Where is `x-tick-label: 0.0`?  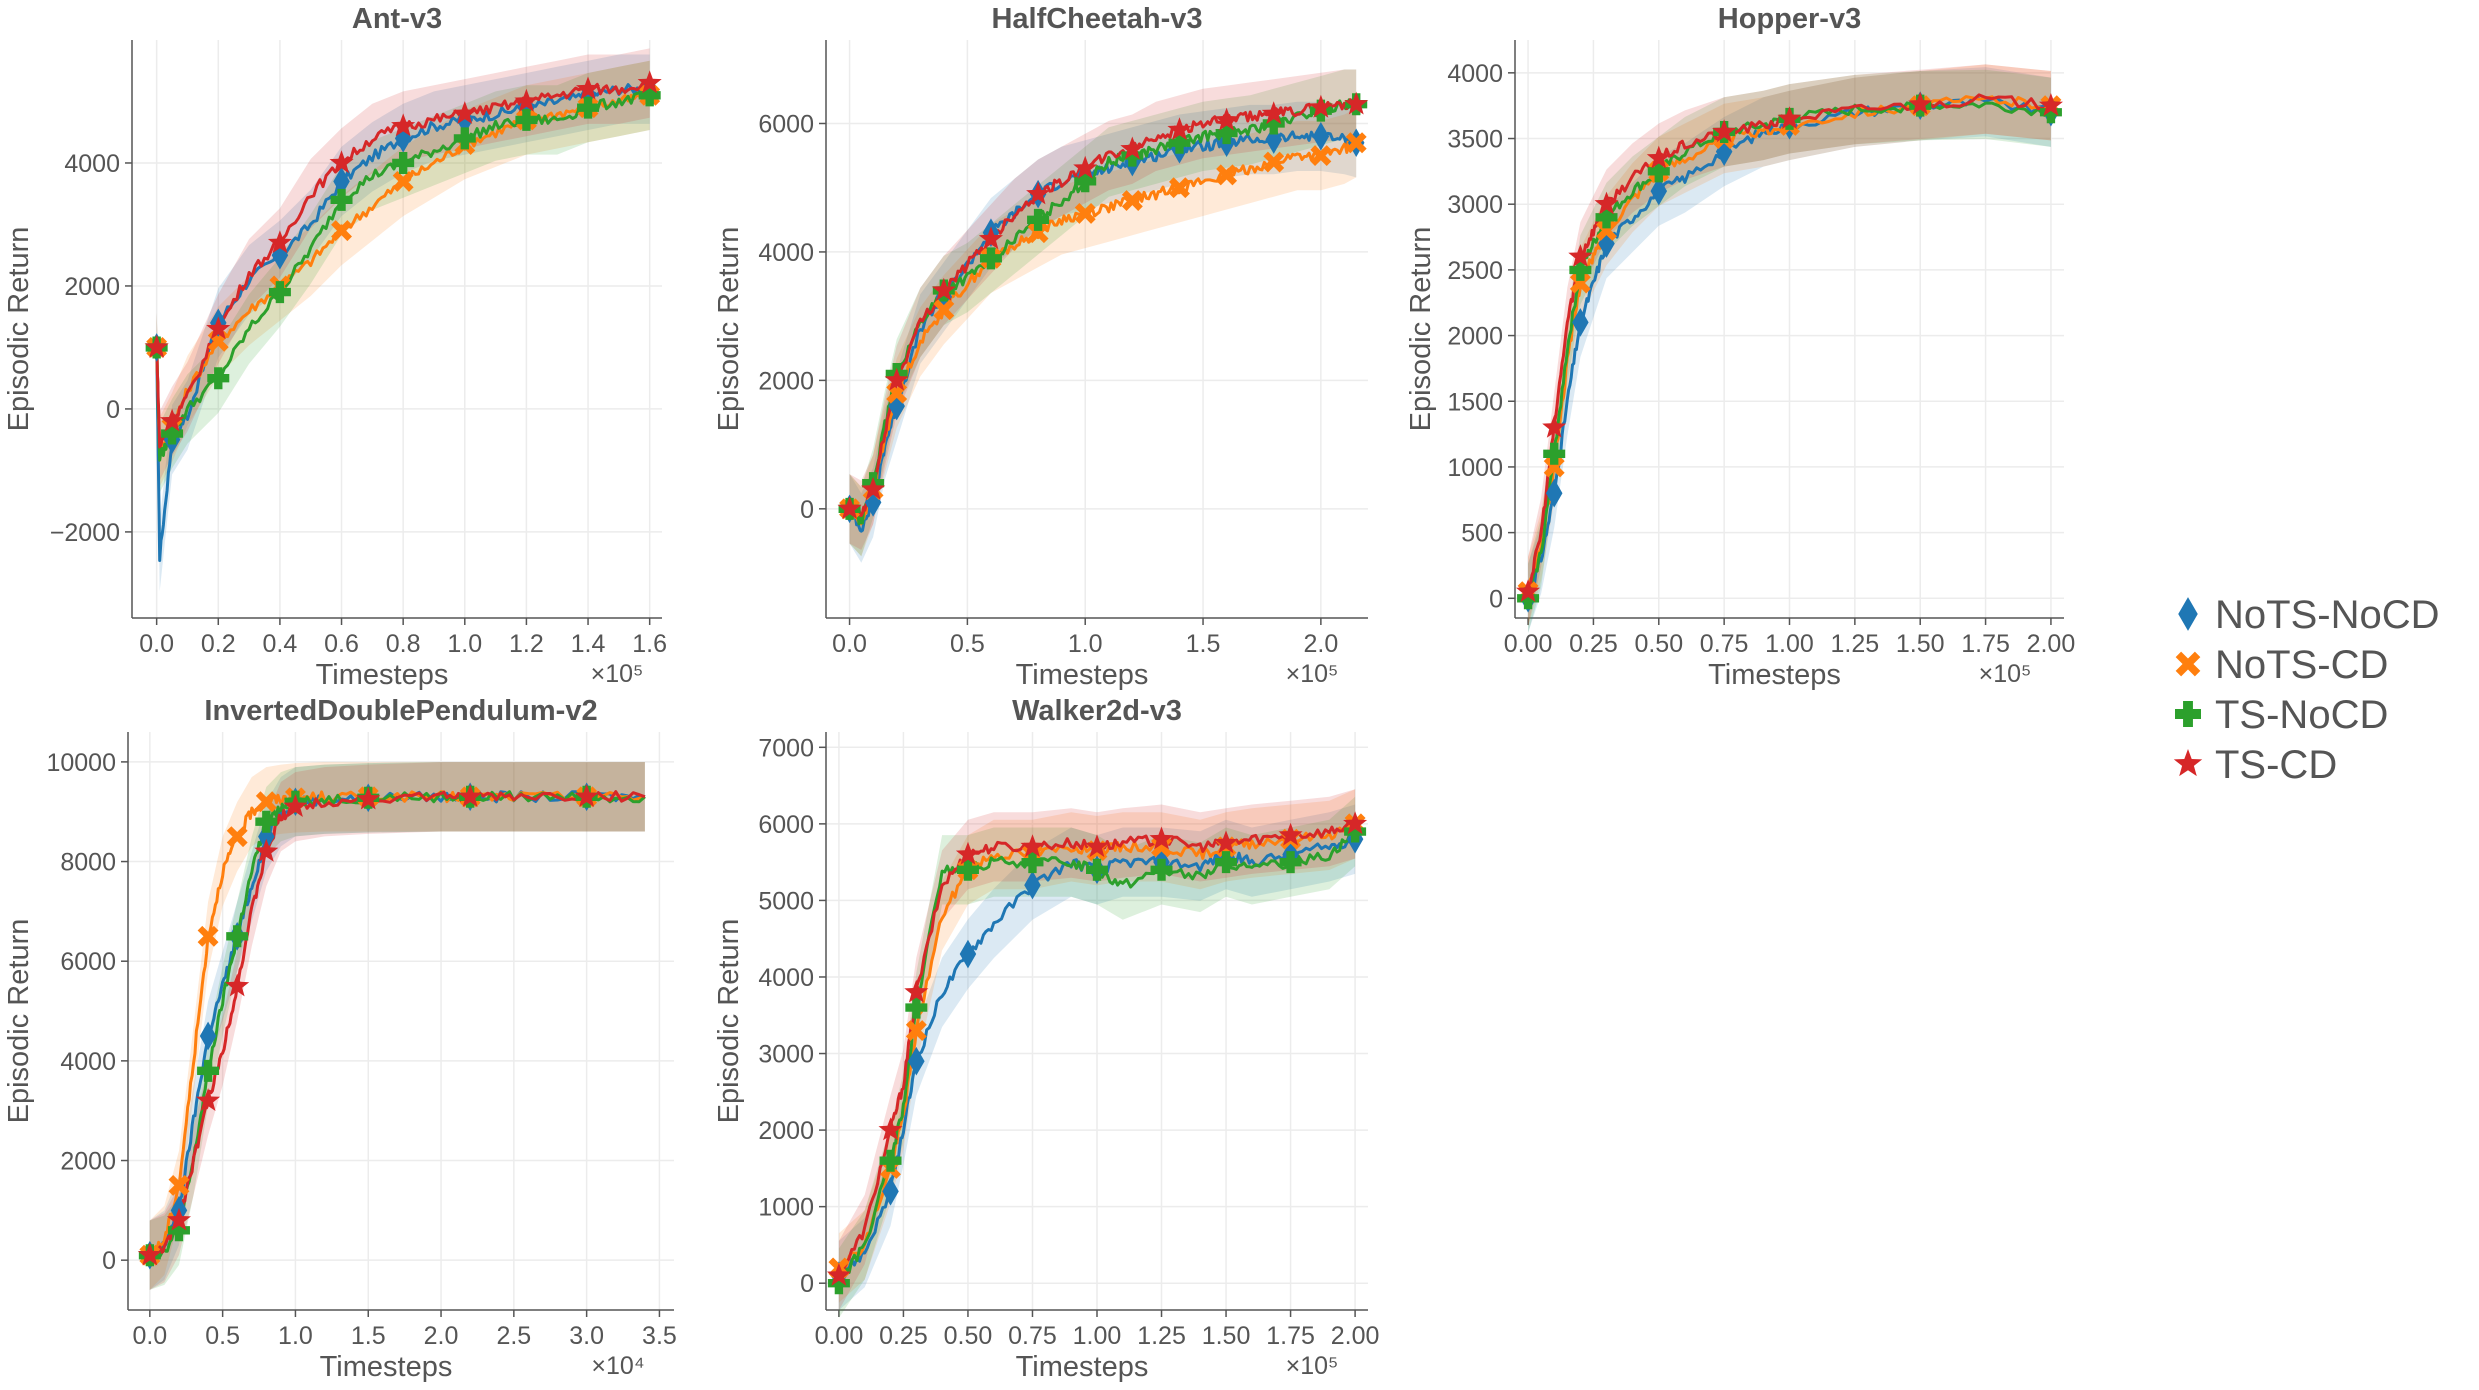 x-tick-label: 0.0 is located at coordinates (156, 644).